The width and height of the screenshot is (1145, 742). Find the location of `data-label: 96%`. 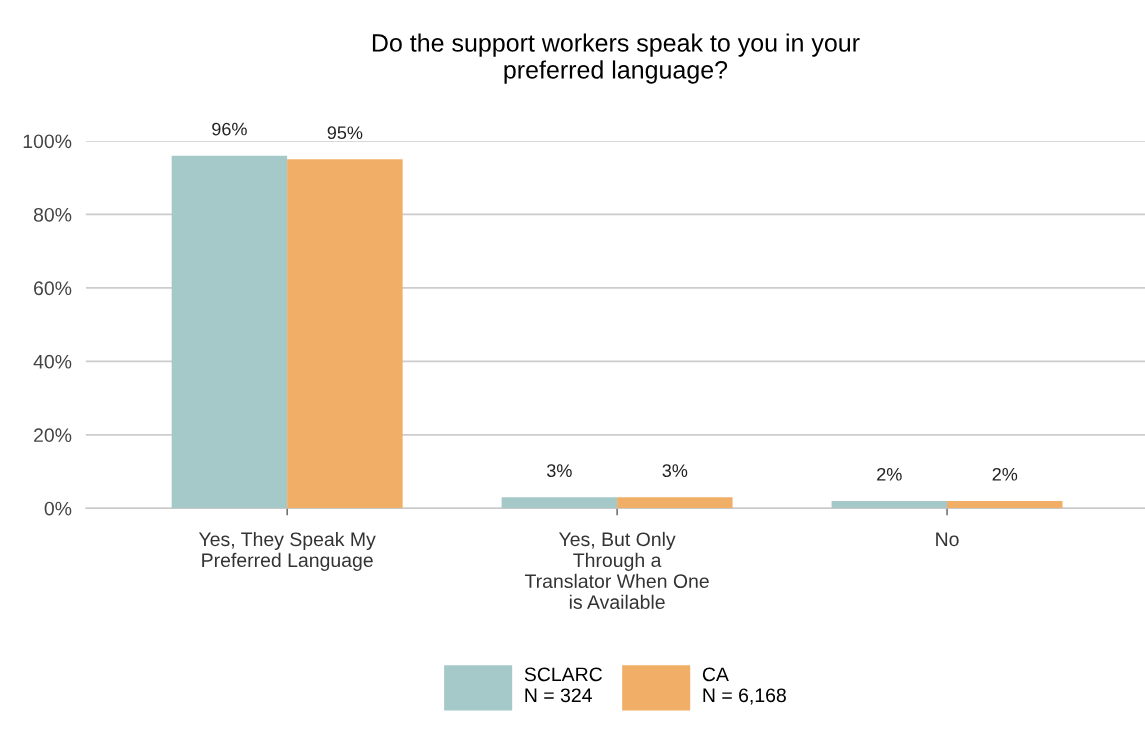

data-label: 96% is located at coordinates (229, 129).